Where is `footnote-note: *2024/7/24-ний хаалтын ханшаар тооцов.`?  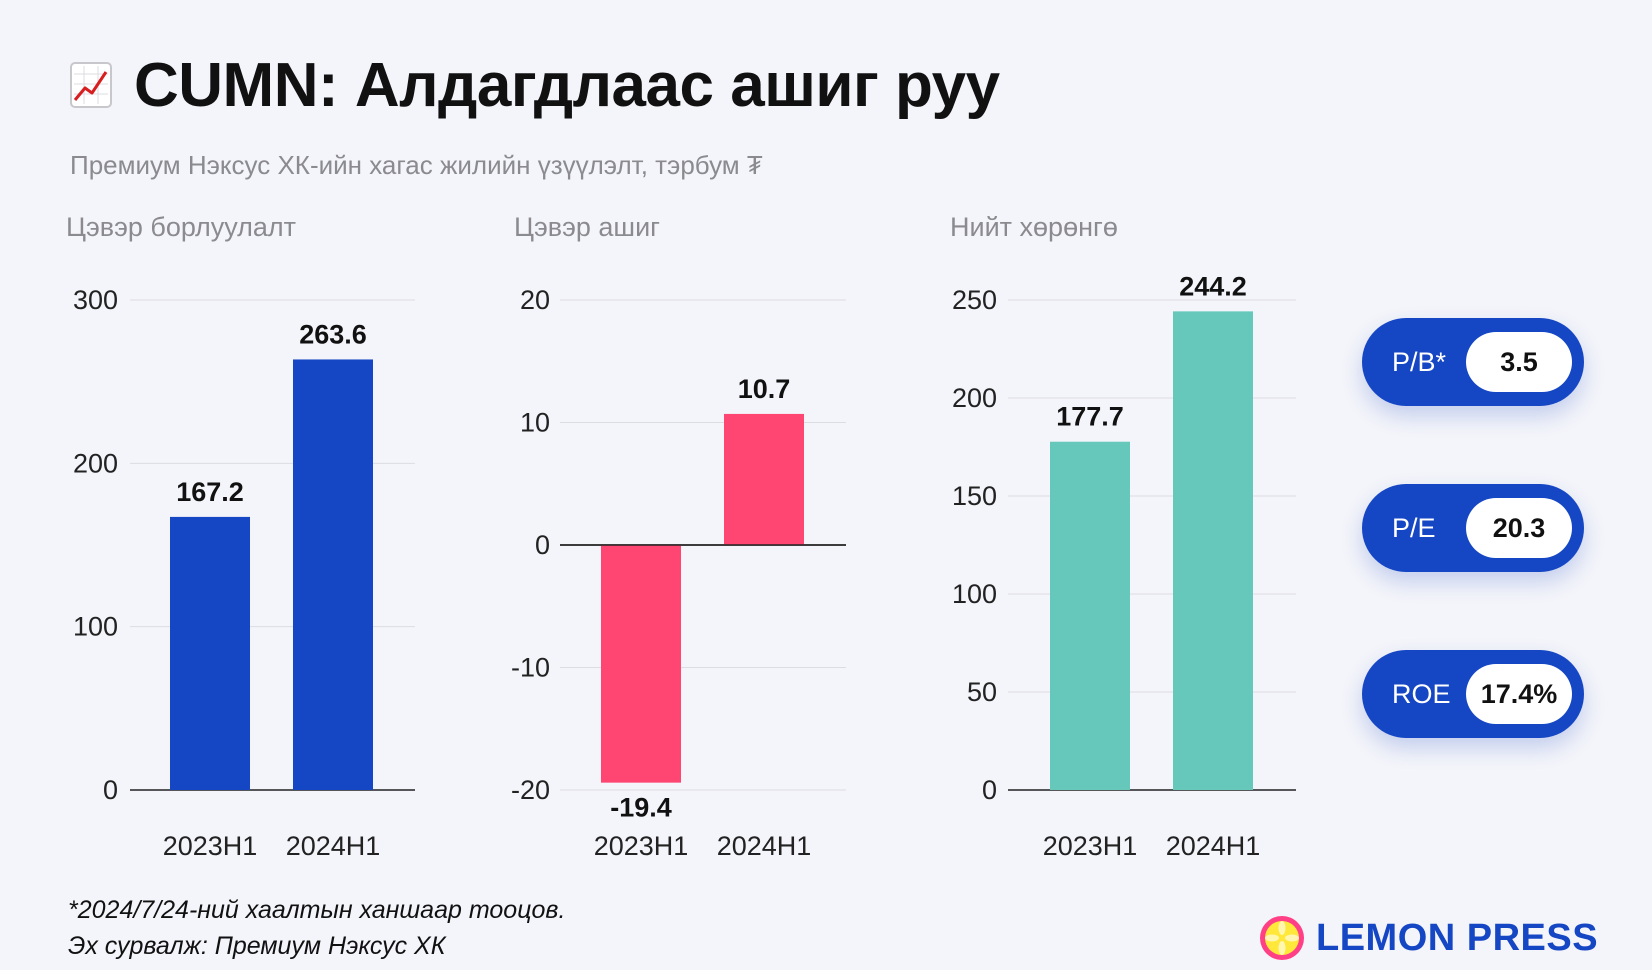
footnote-note: *2024/7/24-ний хаалтын ханшаар тооцов. is located at coordinates (317, 910).